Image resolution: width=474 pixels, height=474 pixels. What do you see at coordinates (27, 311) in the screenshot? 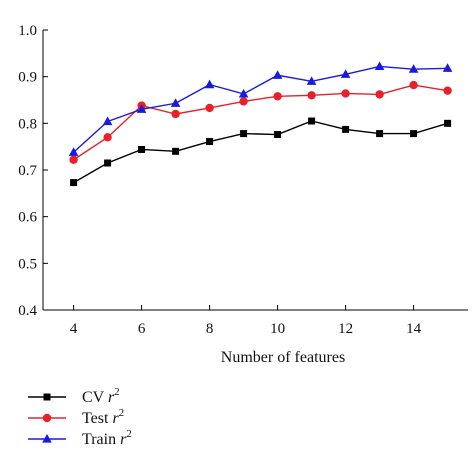
I see `y-tick-label: 0.4` at bounding box center [27, 311].